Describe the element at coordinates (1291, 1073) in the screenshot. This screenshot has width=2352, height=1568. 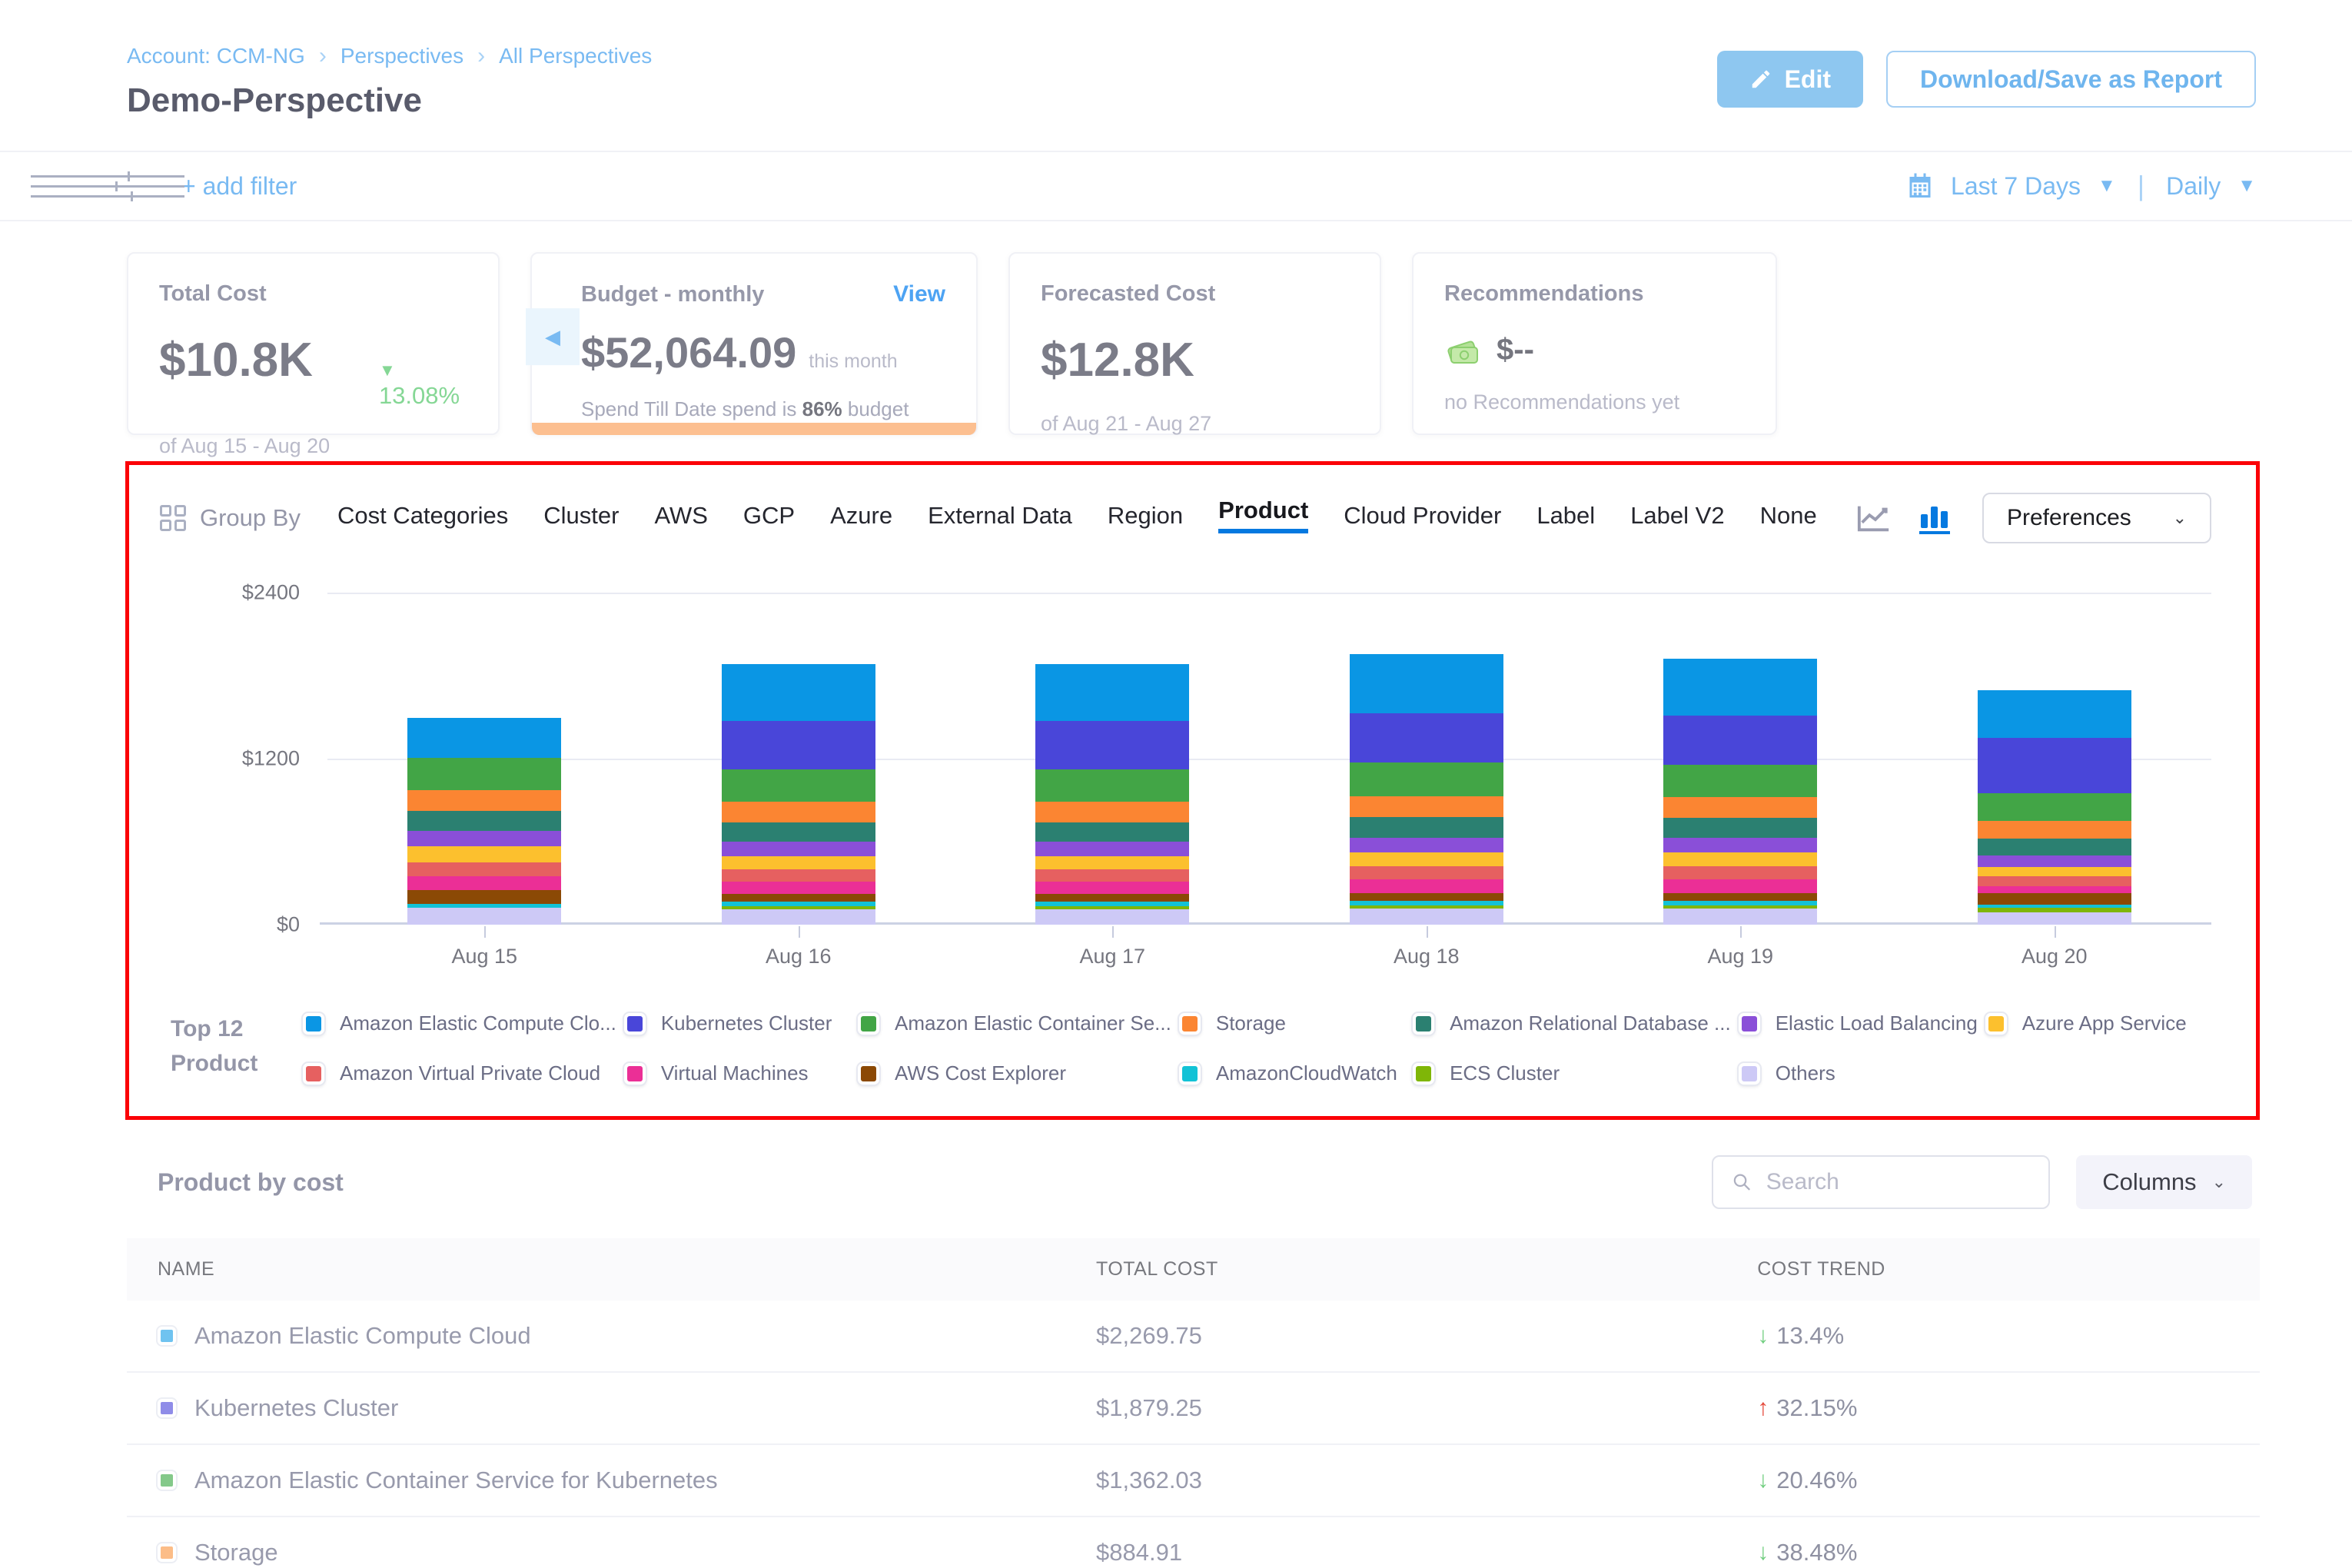
I see `legend-item-amazoncloudwatch: AmazonCloudWatch` at that location.